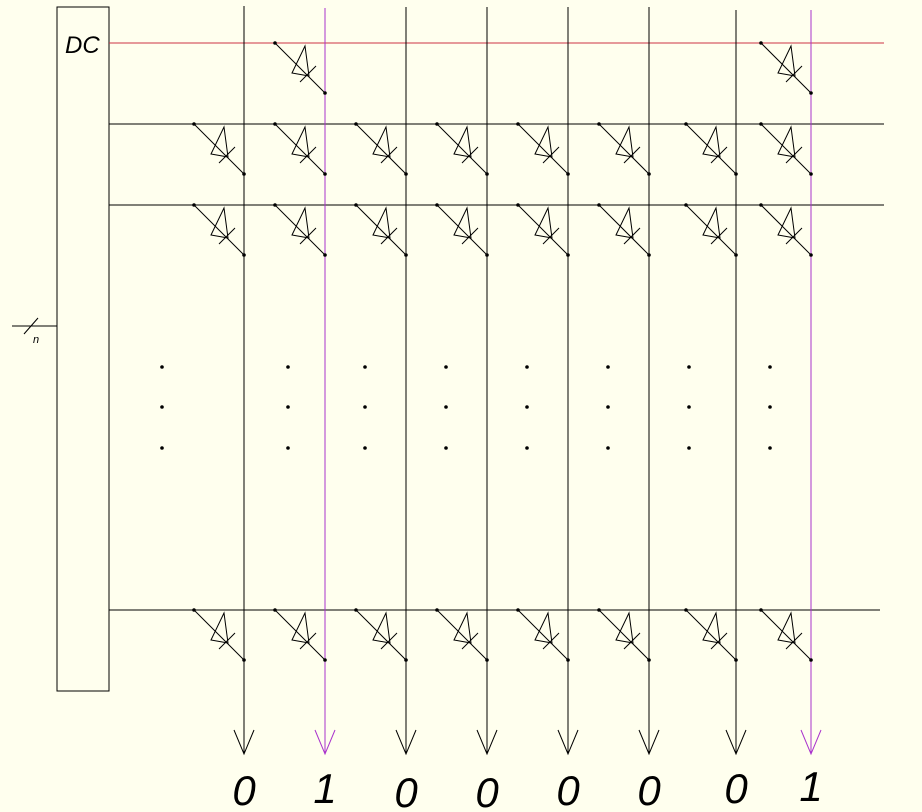  I want to click on bus-slash, so click(31, 326).